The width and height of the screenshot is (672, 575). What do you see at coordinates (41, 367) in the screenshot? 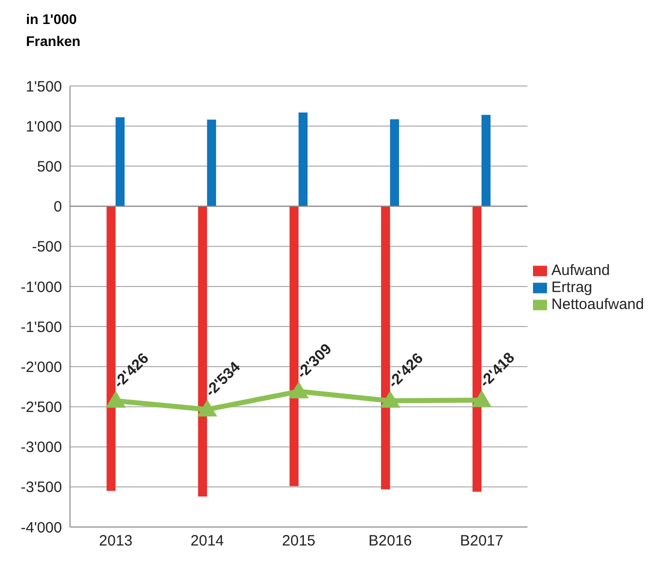
I see `y-tick-label: -2'000` at bounding box center [41, 367].